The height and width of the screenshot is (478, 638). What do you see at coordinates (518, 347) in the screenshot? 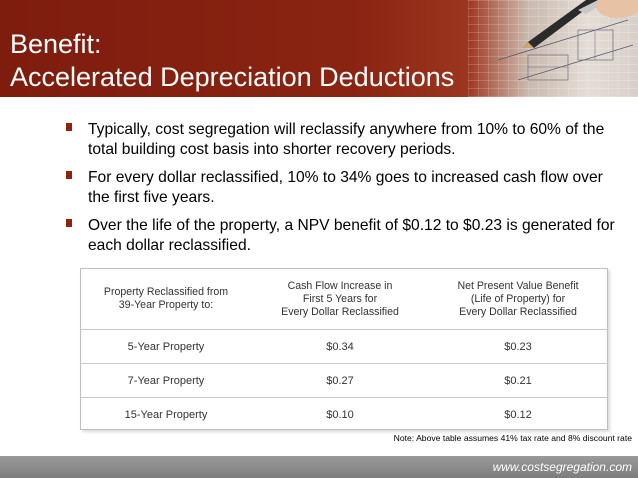
I see `table-cell: $0.23` at bounding box center [518, 347].